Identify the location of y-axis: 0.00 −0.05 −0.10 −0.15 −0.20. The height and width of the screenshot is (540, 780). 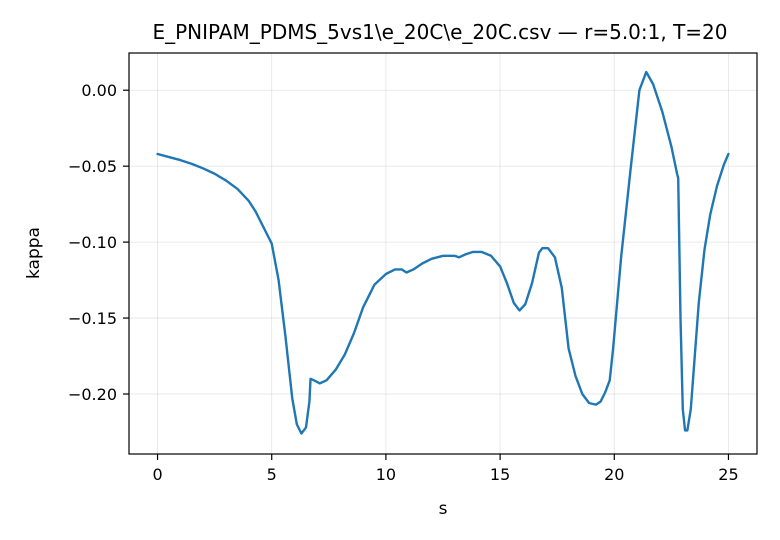
(98, 242).